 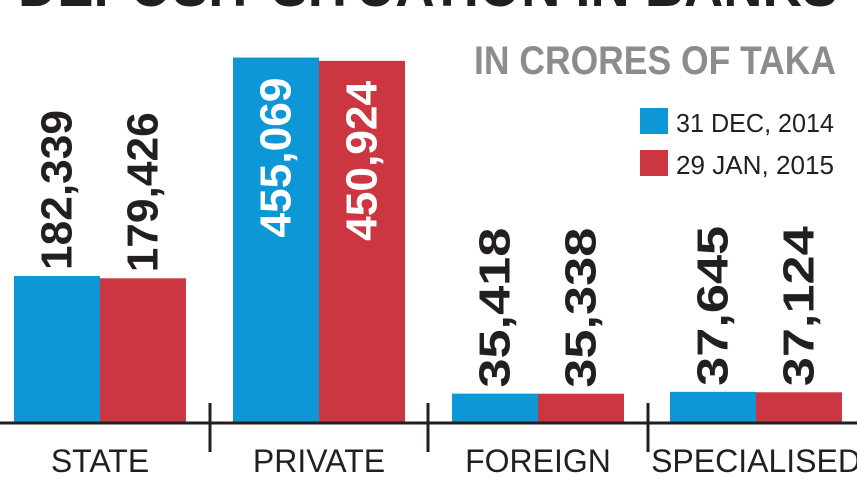 What do you see at coordinates (143, 192) in the screenshot?
I see `value-label-state-series-2: 179,426` at bounding box center [143, 192].